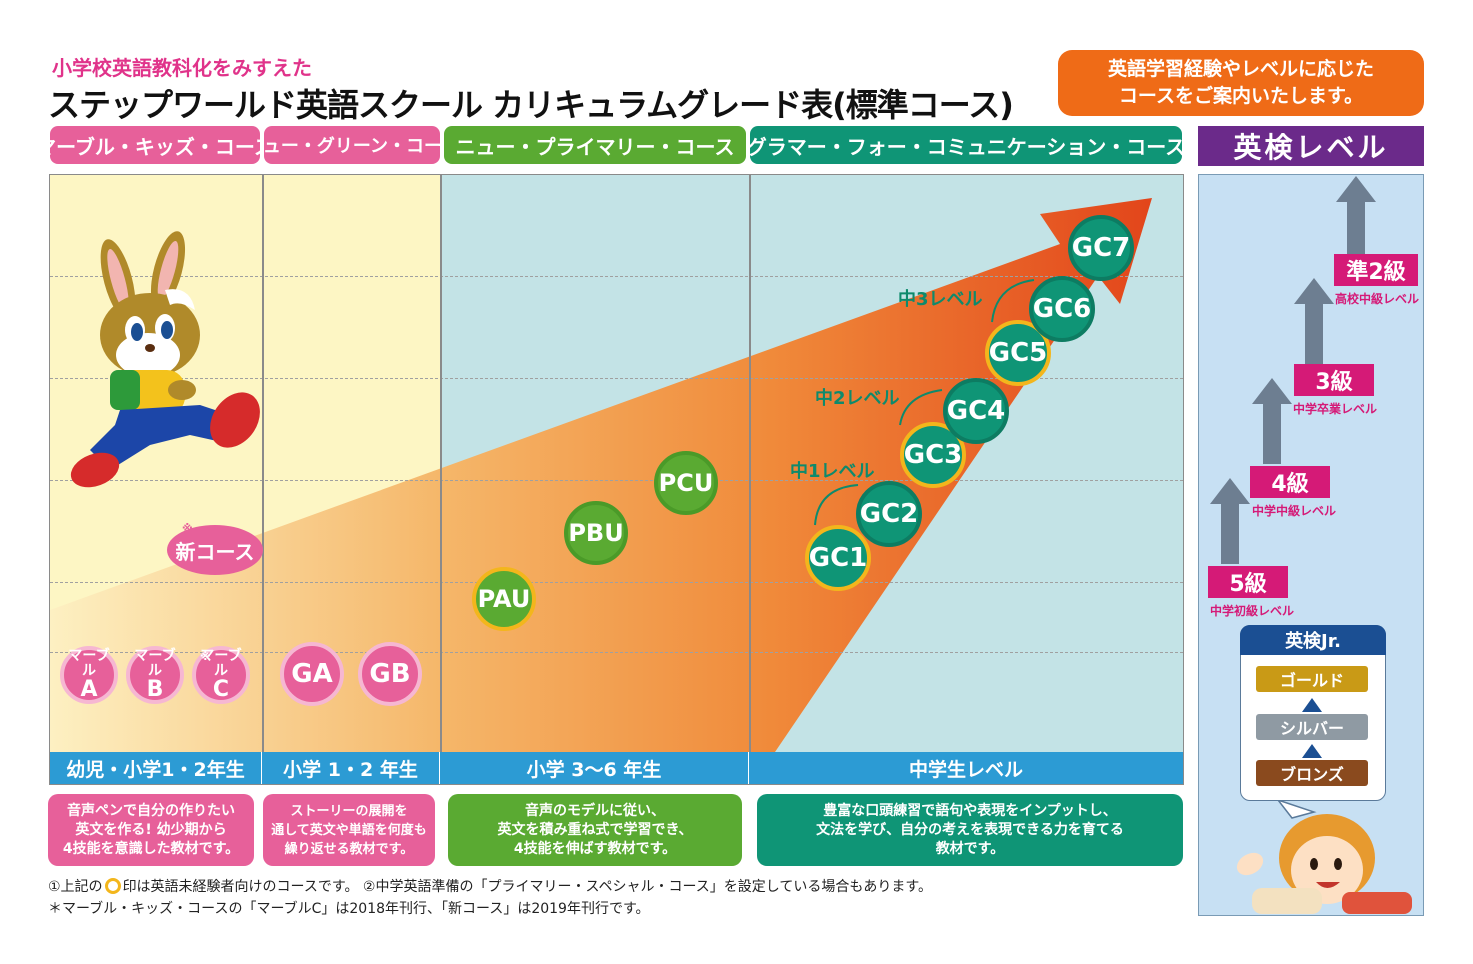 Image resolution: width=1473 pixels, height=964 pixels. I want to click on desc-line: 通して英文や単語を何度も, so click(349, 830).